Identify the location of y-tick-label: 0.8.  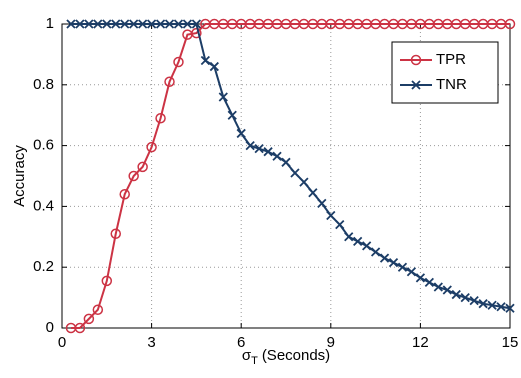
(43, 84).